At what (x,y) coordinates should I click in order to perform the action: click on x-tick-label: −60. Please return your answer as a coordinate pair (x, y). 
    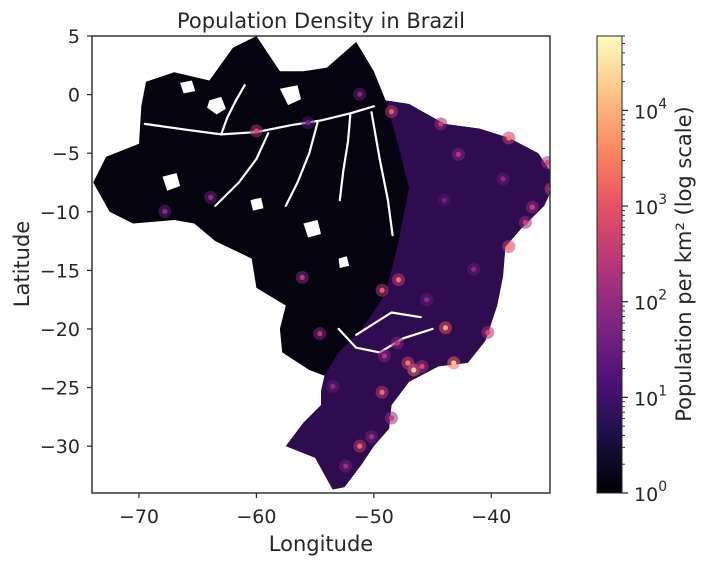
    Looking at the image, I should click on (256, 517).